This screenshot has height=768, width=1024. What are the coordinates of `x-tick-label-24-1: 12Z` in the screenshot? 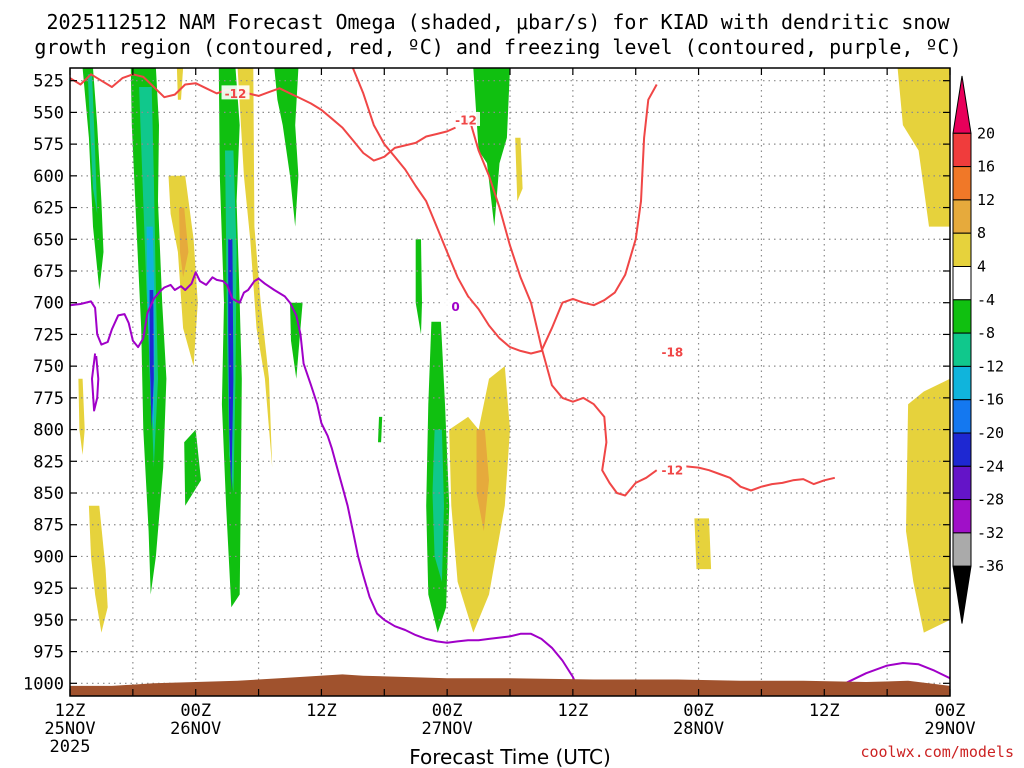 It's located at (321, 711).